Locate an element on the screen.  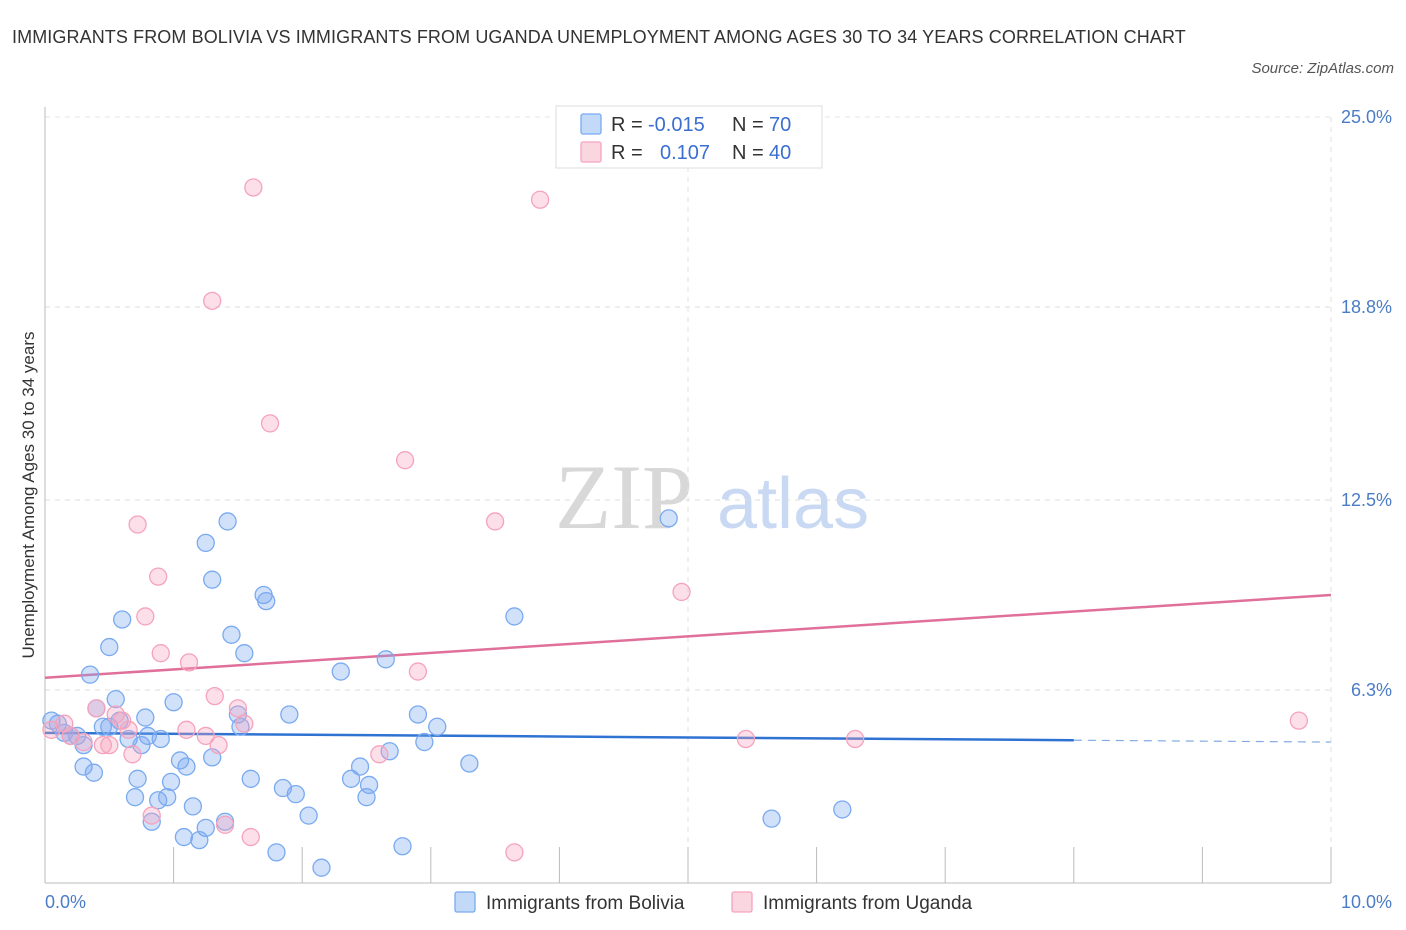
series-legend-label-bolivia: Immigrants from Bolivia is located at coordinates (585, 903).